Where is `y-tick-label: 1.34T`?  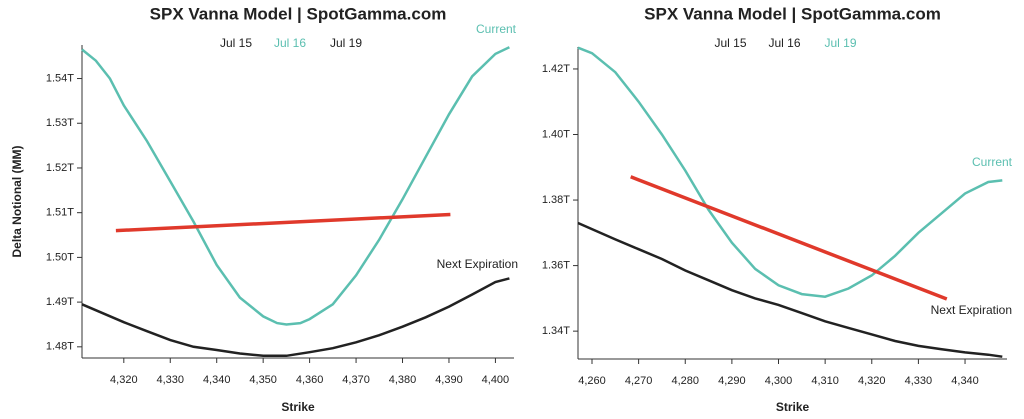 y-tick-label: 1.34T is located at coordinates (556, 331).